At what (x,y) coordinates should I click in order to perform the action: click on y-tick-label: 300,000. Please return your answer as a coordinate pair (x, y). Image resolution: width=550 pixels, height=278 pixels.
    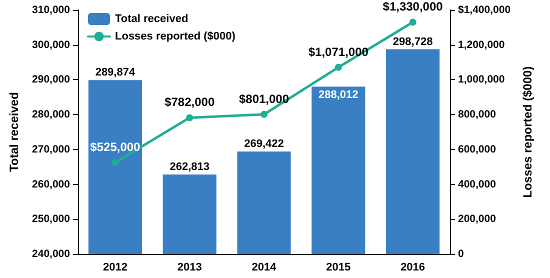
    Looking at the image, I should click on (51, 44).